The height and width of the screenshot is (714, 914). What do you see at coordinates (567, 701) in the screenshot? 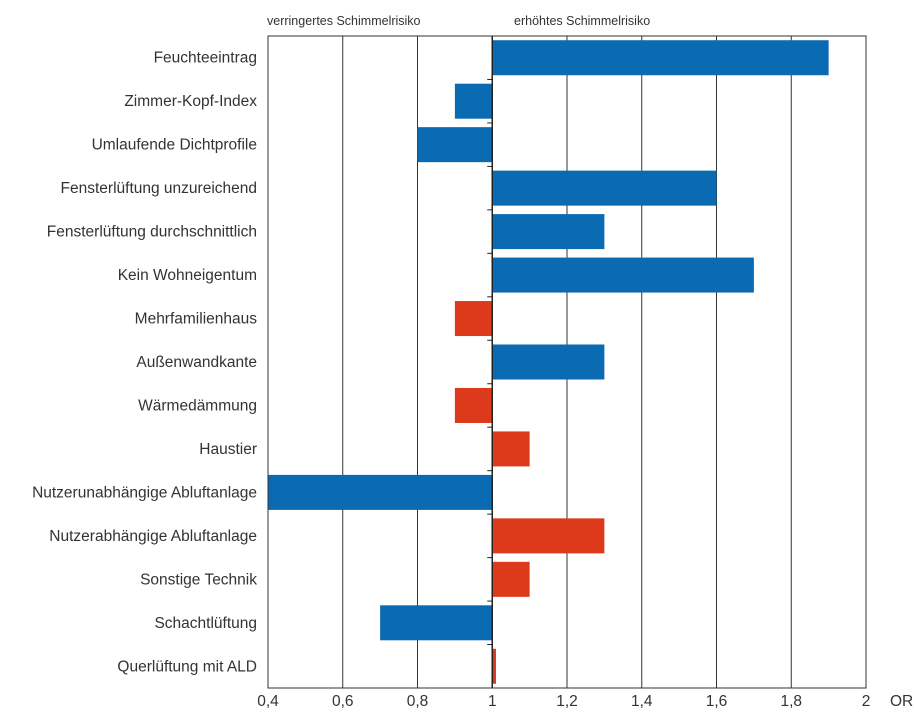
I see `x-tick-label: 1,2` at bounding box center [567, 701].